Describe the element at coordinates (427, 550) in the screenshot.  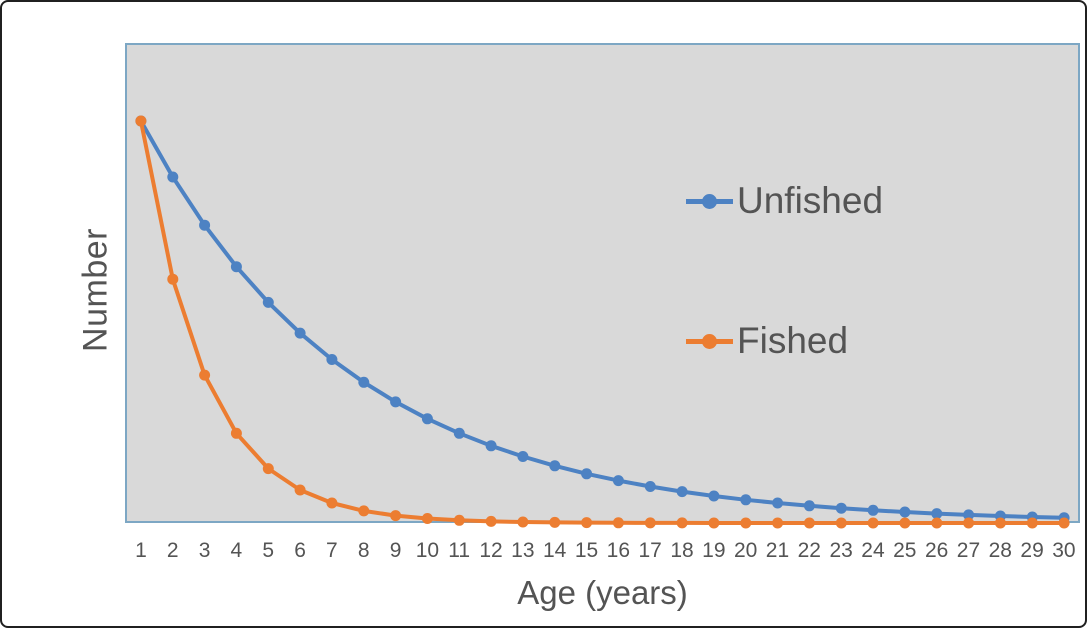
I see `x-tick-label-10: 10` at that location.